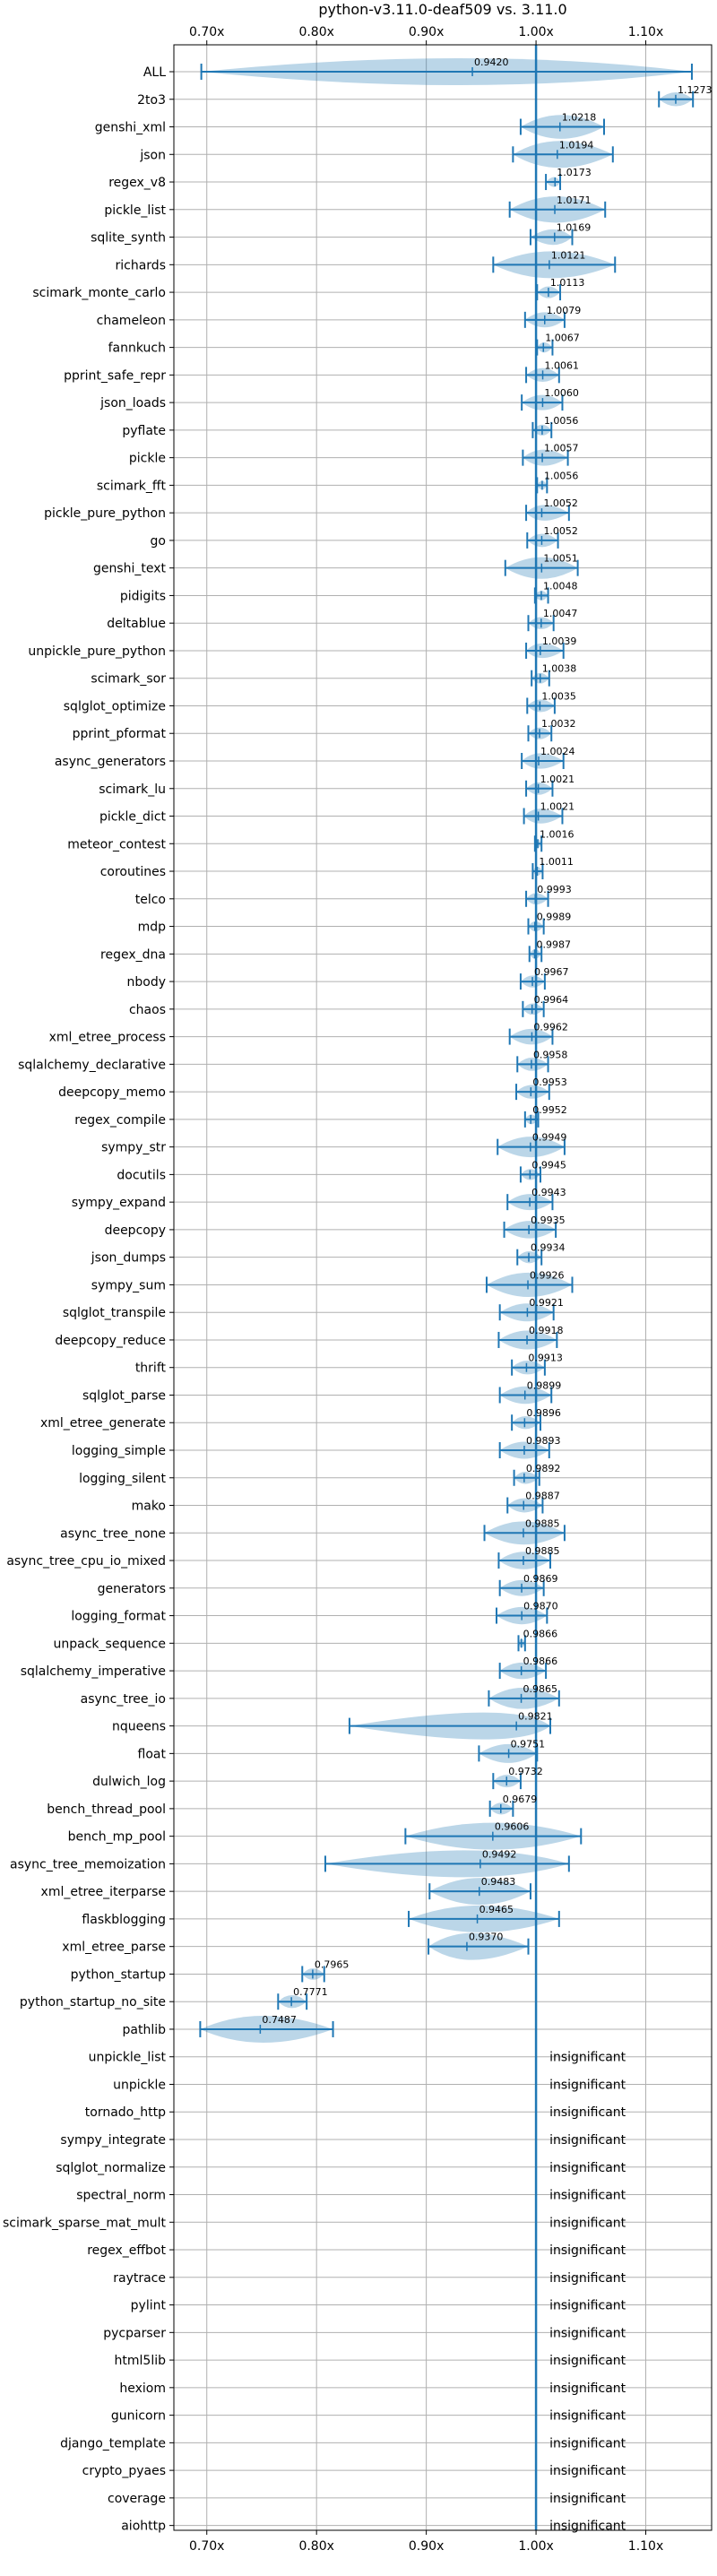 The image size is (717, 2576). Describe the element at coordinates (560, 531) in the screenshot. I see `mean-value-label: 1.0052` at that location.